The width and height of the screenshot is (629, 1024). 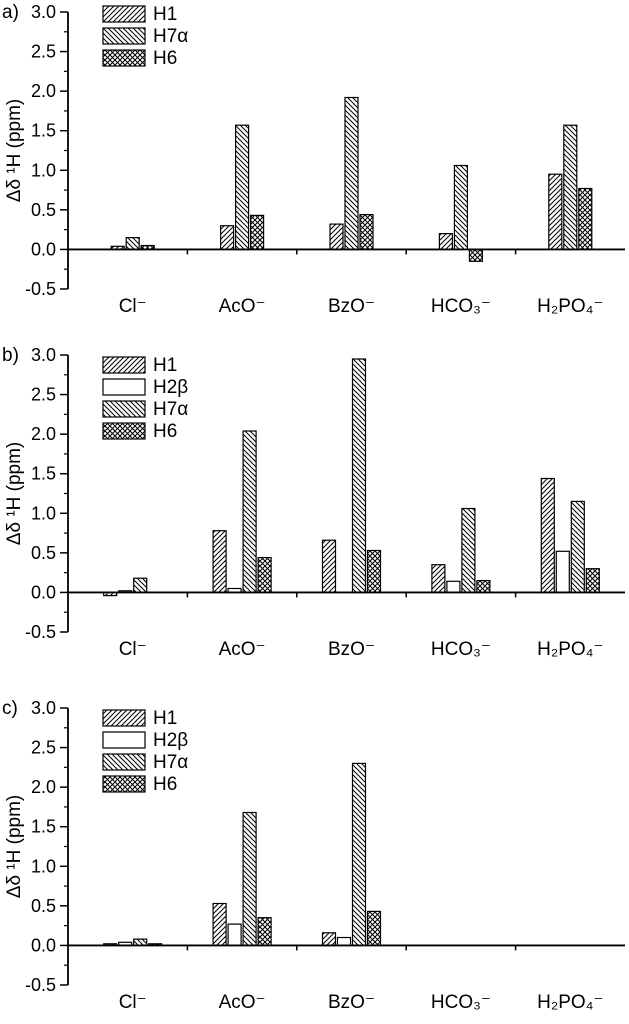 What do you see at coordinates (14, 847) in the screenshot?
I see `y-axis-title: Δδ ¹H (ppm)` at bounding box center [14, 847].